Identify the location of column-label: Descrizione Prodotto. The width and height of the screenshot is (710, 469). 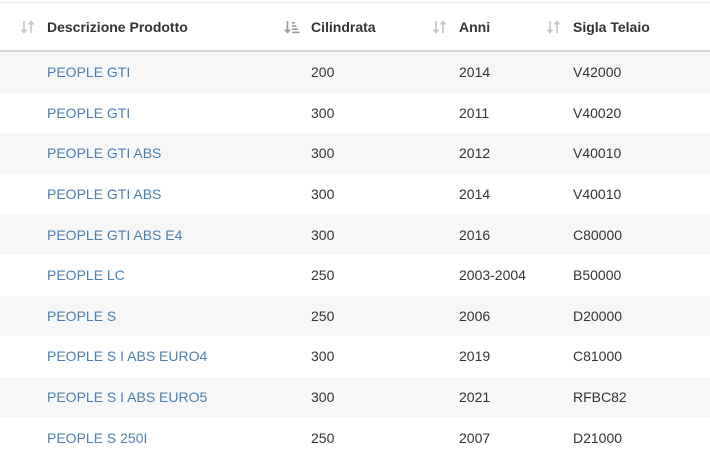
(117, 26).